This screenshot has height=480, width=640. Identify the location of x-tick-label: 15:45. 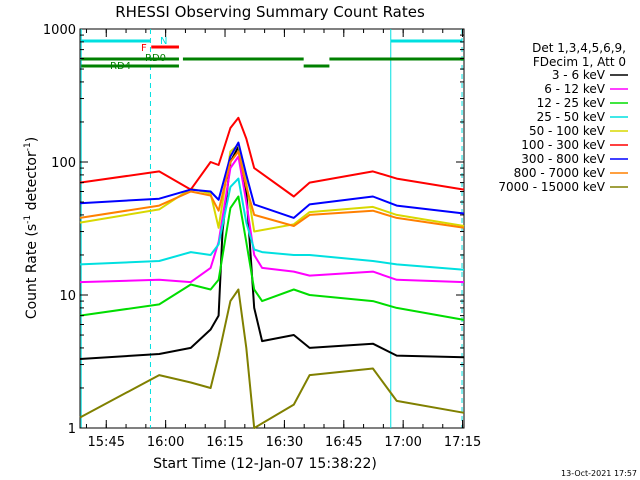
(106, 442).